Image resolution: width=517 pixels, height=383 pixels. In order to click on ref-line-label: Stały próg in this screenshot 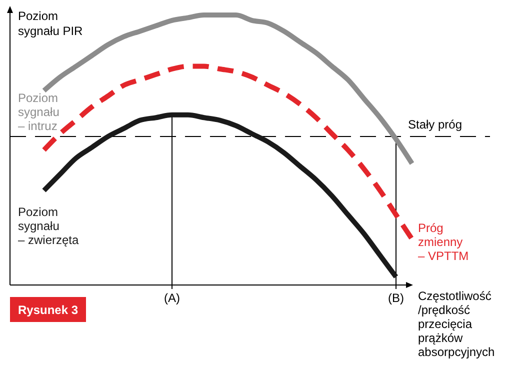, I will do `click(435, 125)`.